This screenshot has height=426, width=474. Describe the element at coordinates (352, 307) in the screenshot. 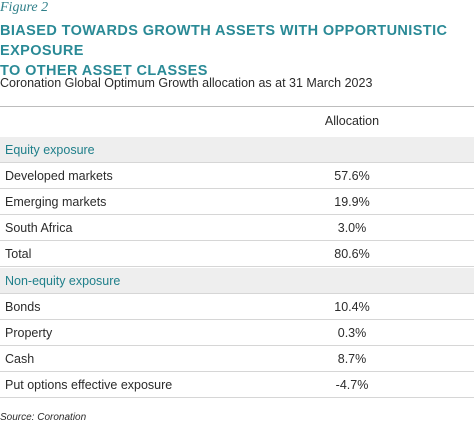

I see `row-value: 10.4%` at that location.